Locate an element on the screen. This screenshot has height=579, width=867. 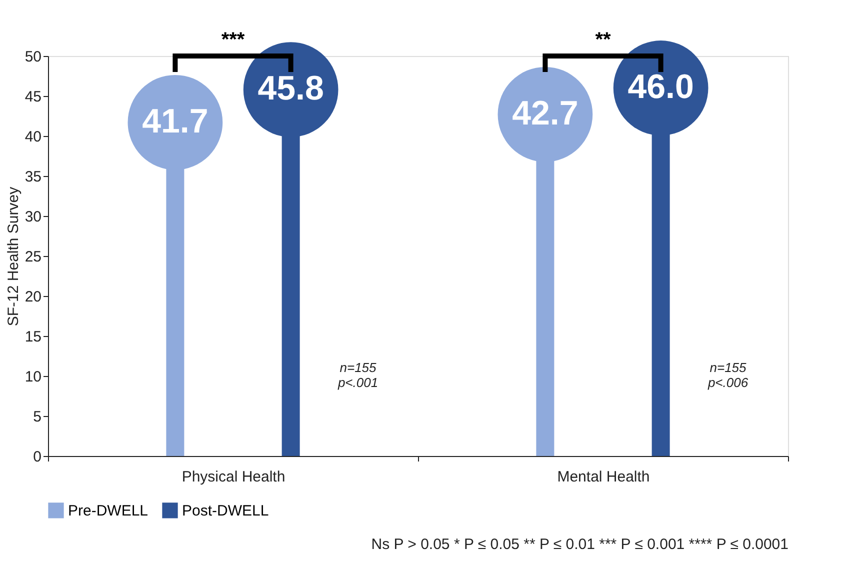
y-tick-label: 35 is located at coordinates (33, 177).